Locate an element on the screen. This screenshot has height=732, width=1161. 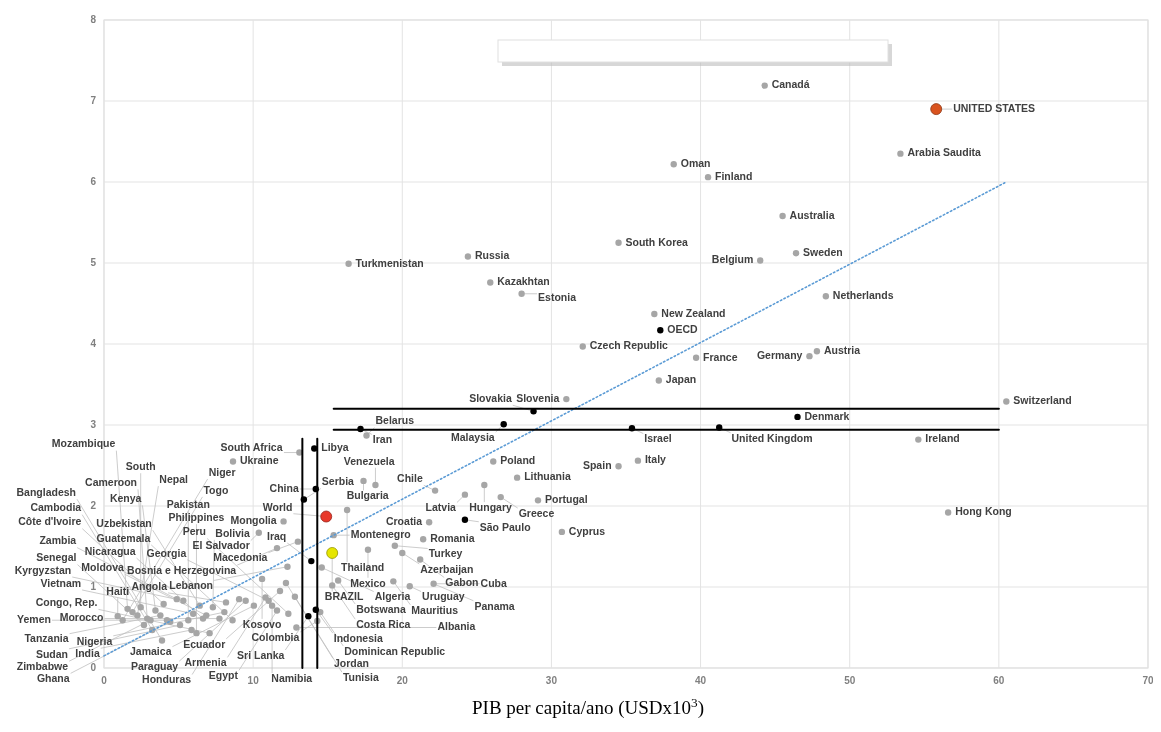
annotation: Latvia is located at coordinates (441, 507).